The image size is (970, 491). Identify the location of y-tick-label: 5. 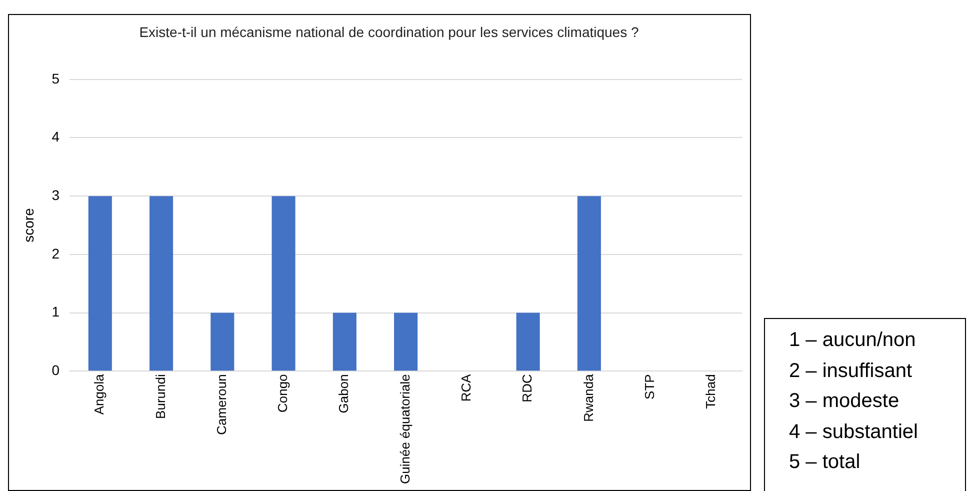
(56, 78).